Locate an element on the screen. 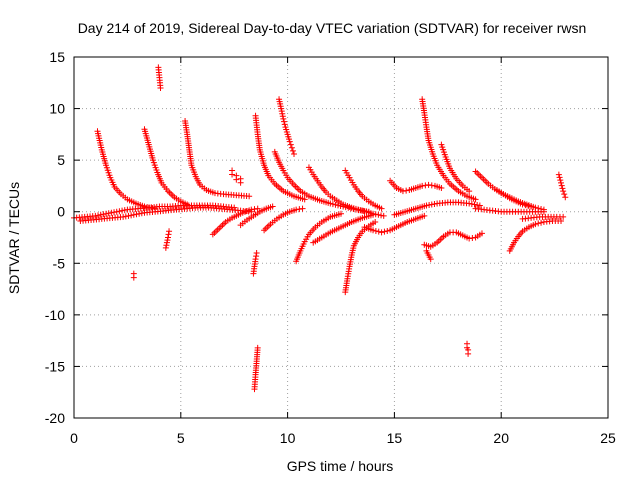 The image size is (640, 480). series-end-rise is located at coordinates (562, 186).